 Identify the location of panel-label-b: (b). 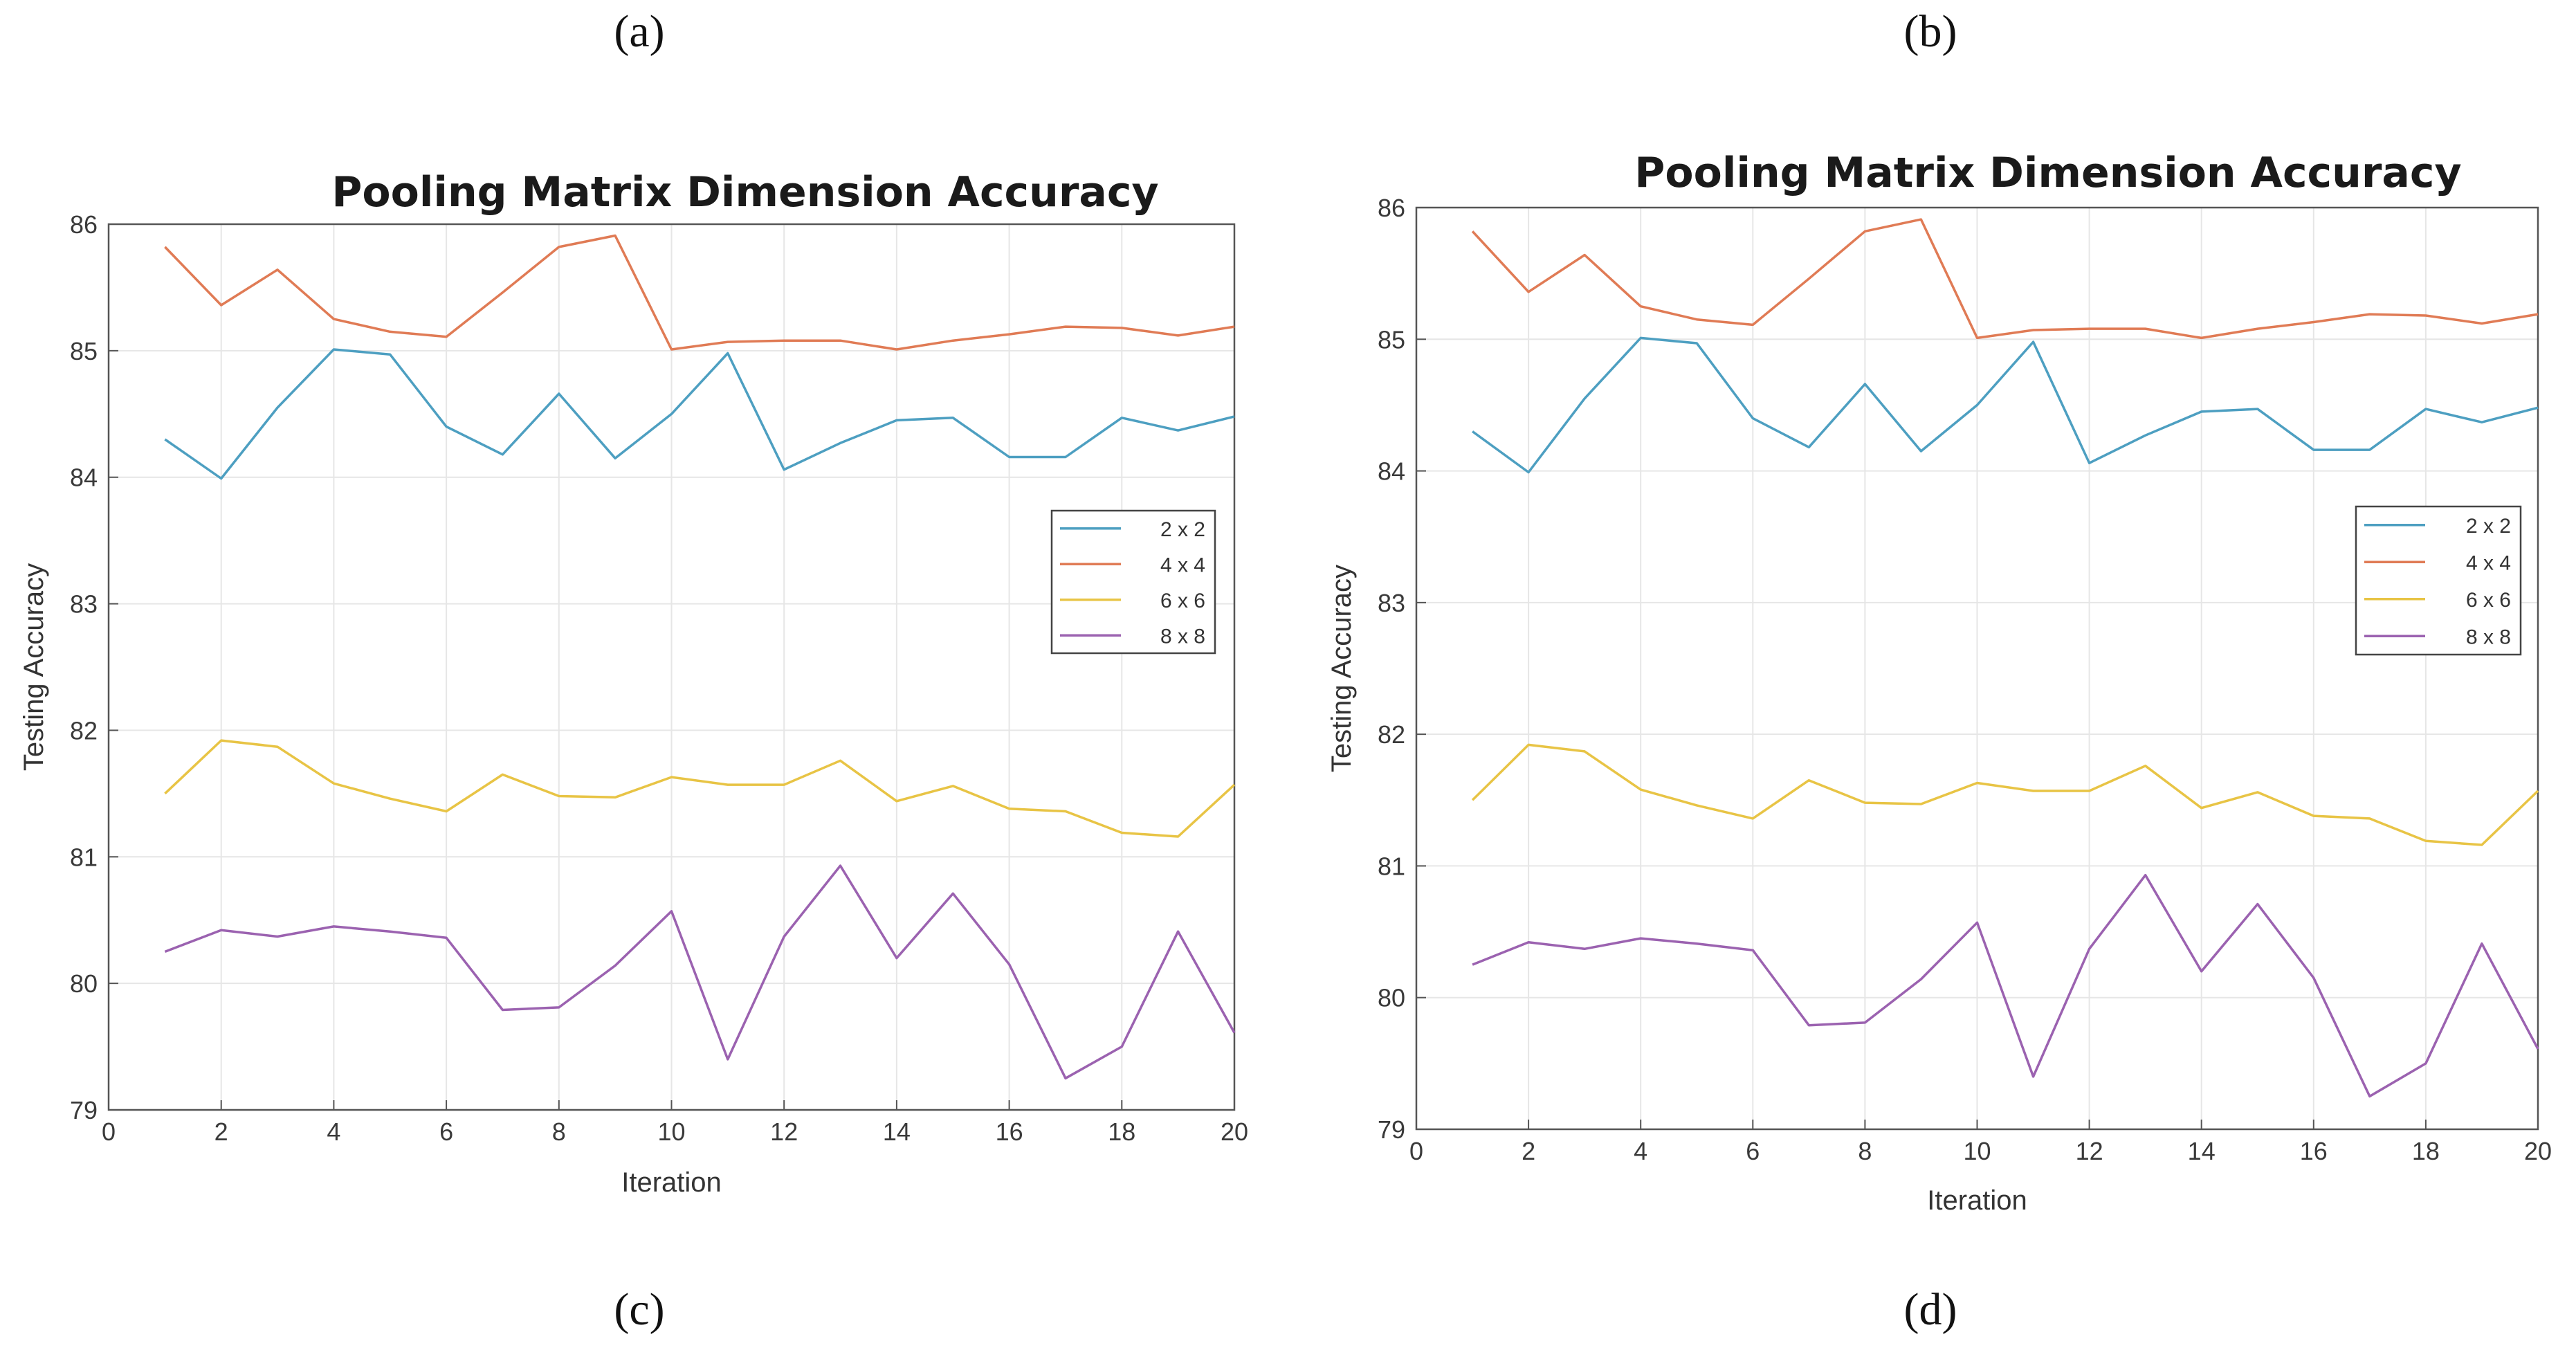
(1930, 31).